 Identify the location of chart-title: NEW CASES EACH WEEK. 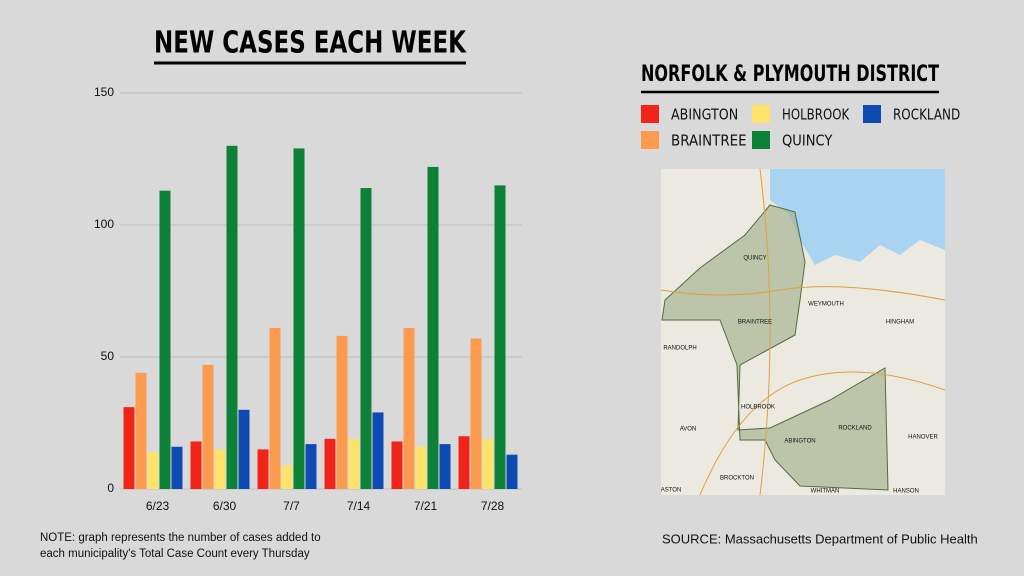
(310, 43).